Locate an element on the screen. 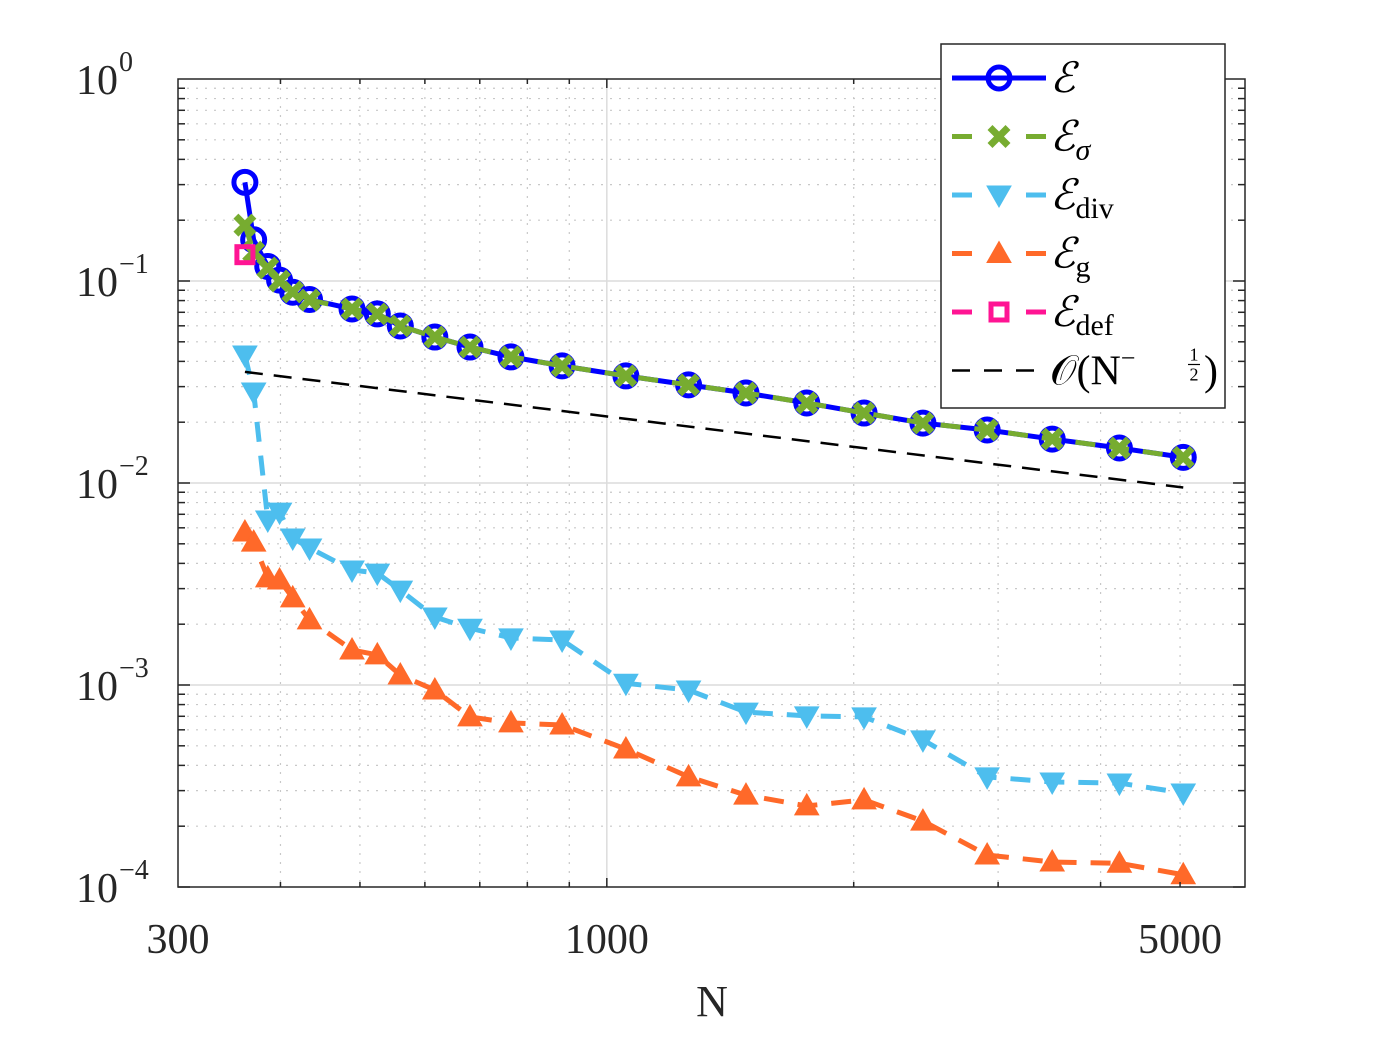 The height and width of the screenshot is (1040, 1378). y-tick-label: 10 −1 is located at coordinates (112, 277).